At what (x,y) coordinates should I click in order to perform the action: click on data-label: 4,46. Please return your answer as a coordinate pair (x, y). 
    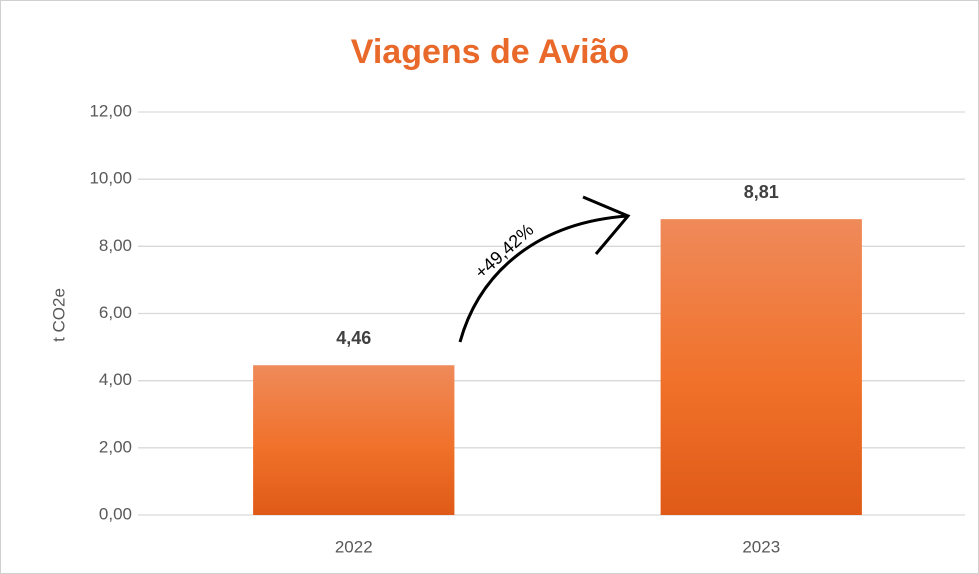
    Looking at the image, I should click on (353, 338).